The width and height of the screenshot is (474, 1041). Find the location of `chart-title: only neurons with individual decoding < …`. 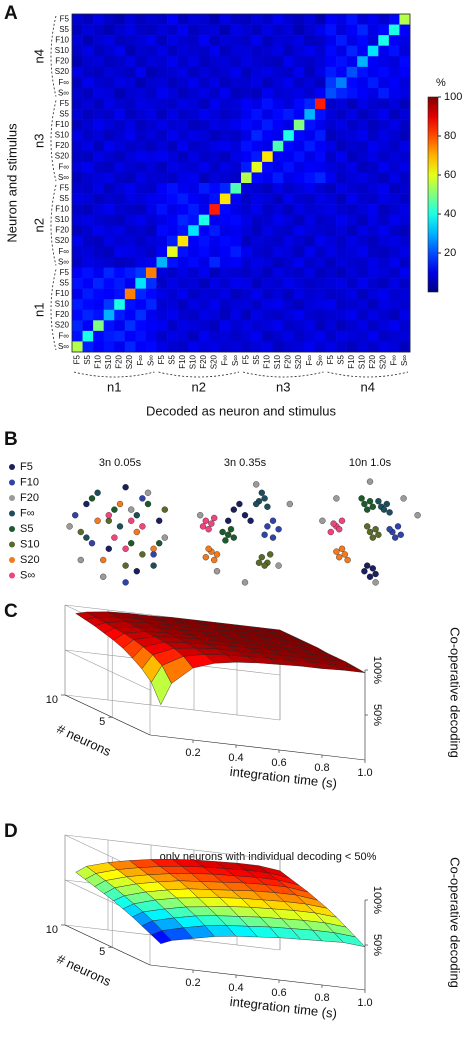

chart-title: only neurons with individual decoding < … is located at coordinates (268, 857).